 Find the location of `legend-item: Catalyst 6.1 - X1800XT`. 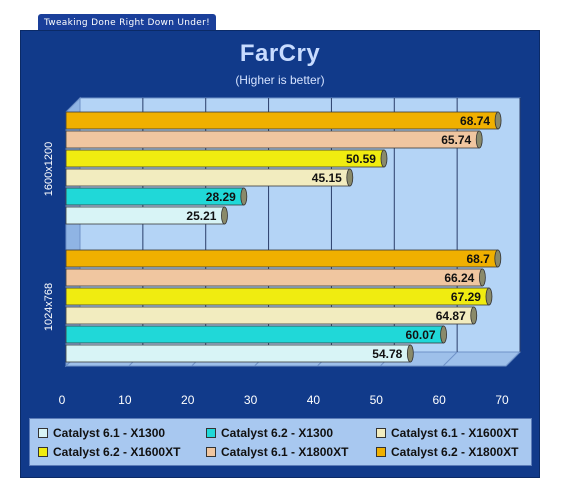

legend-item: Catalyst 6.1 - X1800XT is located at coordinates (277, 452).